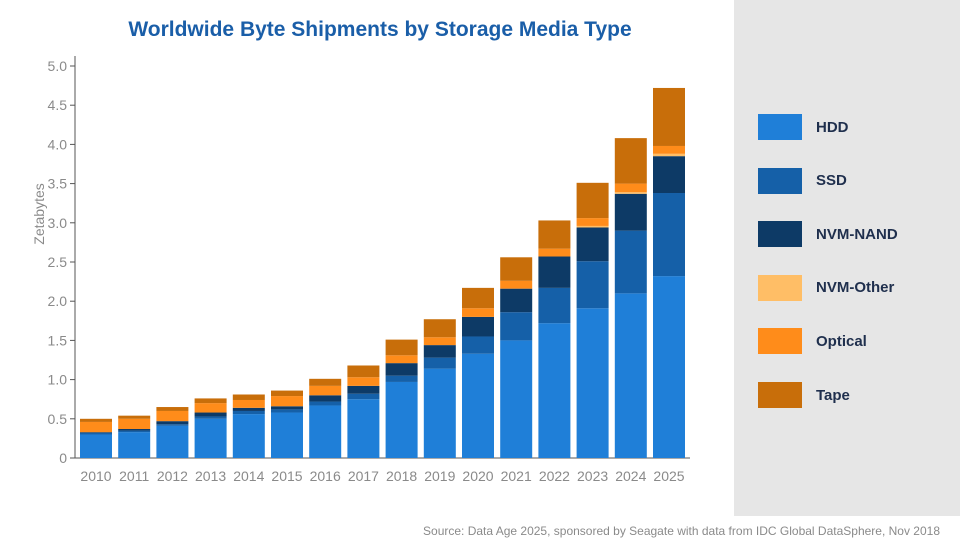 The height and width of the screenshot is (553, 960). I want to click on legend-label: Optical, so click(841, 341).